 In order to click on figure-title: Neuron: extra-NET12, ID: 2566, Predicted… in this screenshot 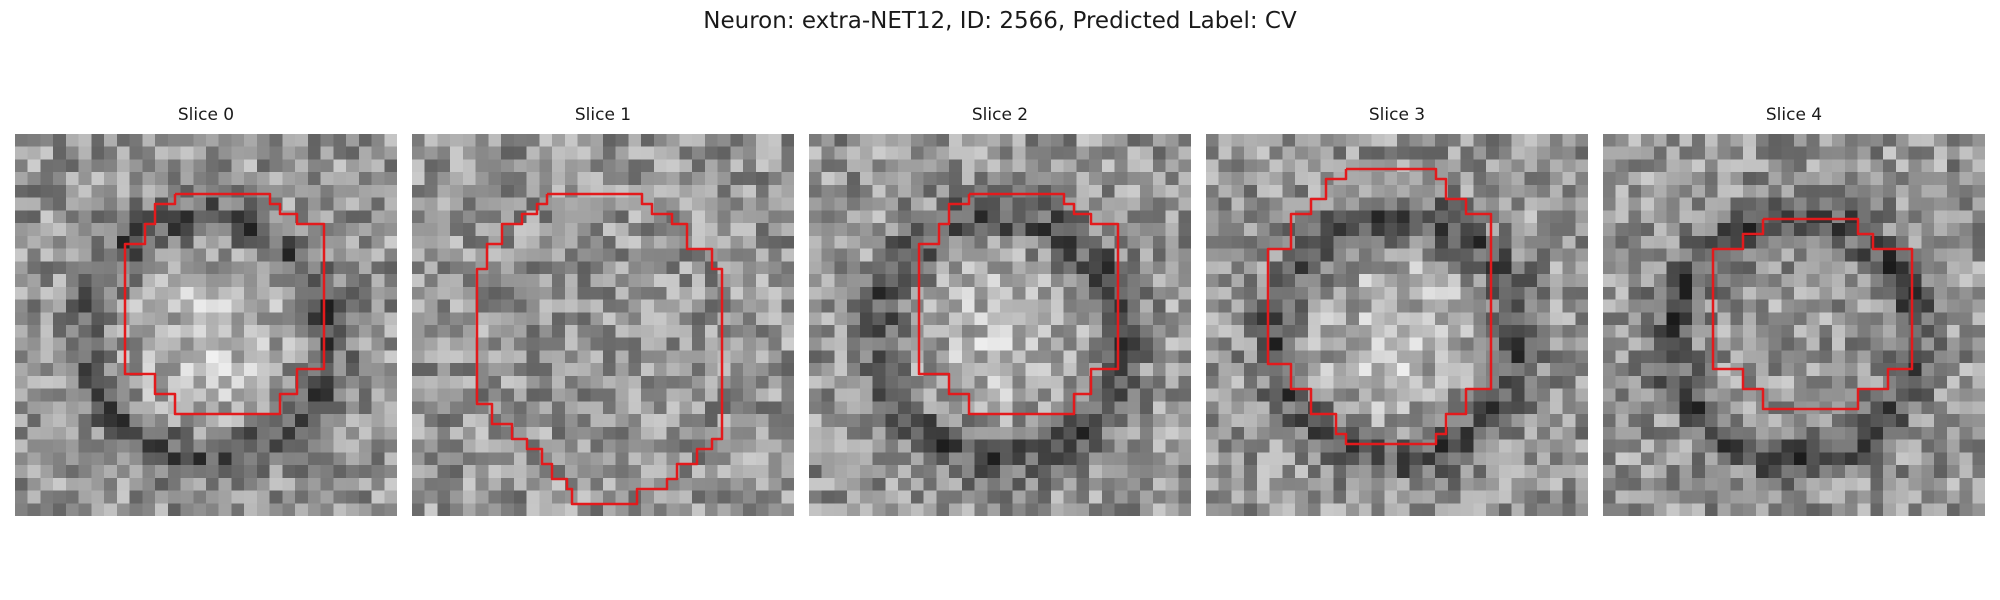, I will do `click(1000, 21)`.